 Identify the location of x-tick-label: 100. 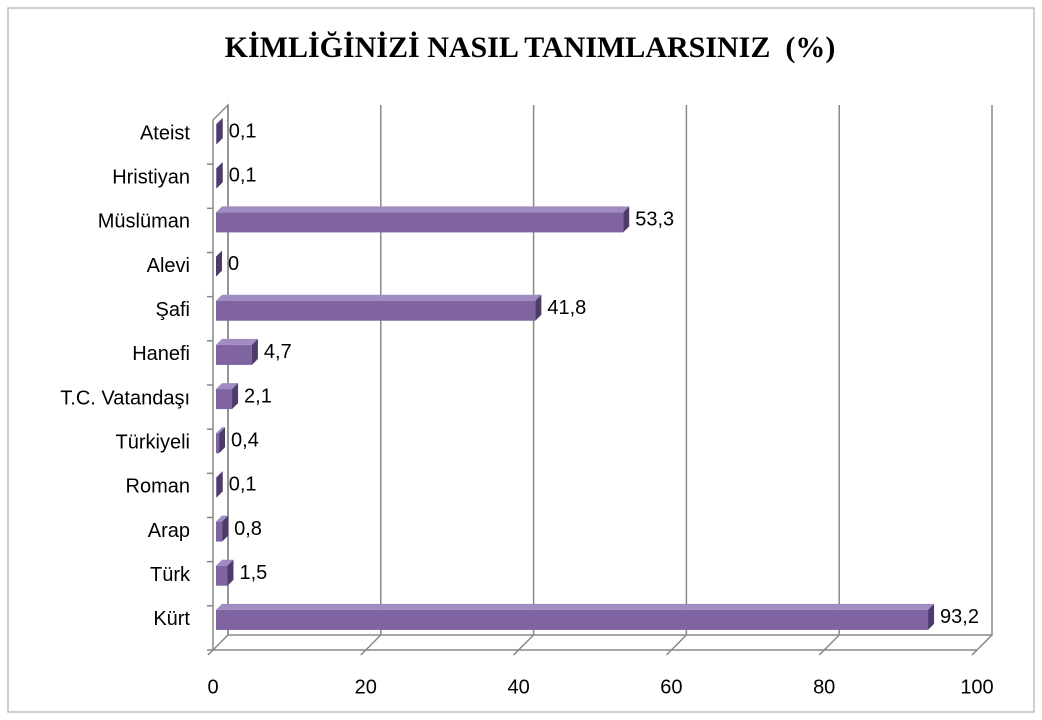
(976, 687).